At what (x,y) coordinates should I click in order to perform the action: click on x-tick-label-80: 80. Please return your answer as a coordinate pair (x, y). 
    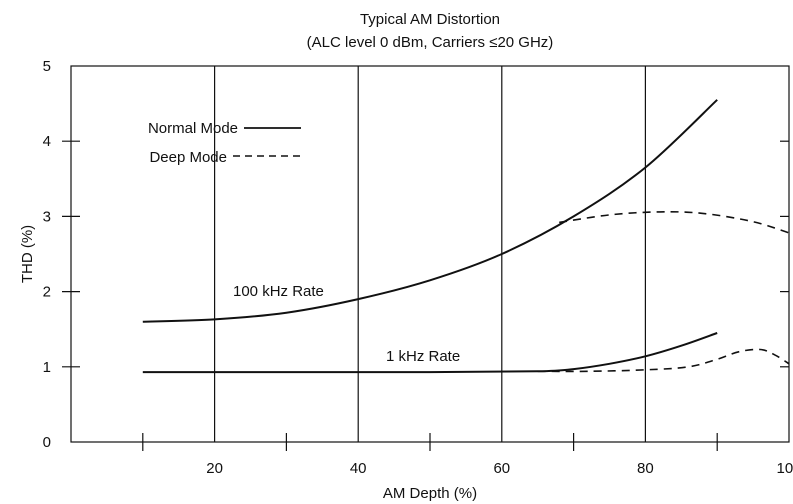
    Looking at the image, I should click on (645, 468).